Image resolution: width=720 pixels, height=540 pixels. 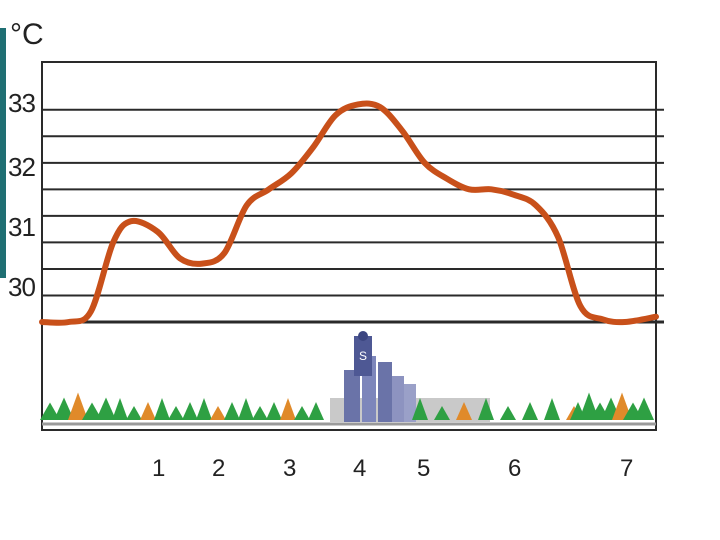 What do you see at coordinates (290, 468) in the screenshot?
I see `x-tick-label: 3` at bounding box center [290, 468].